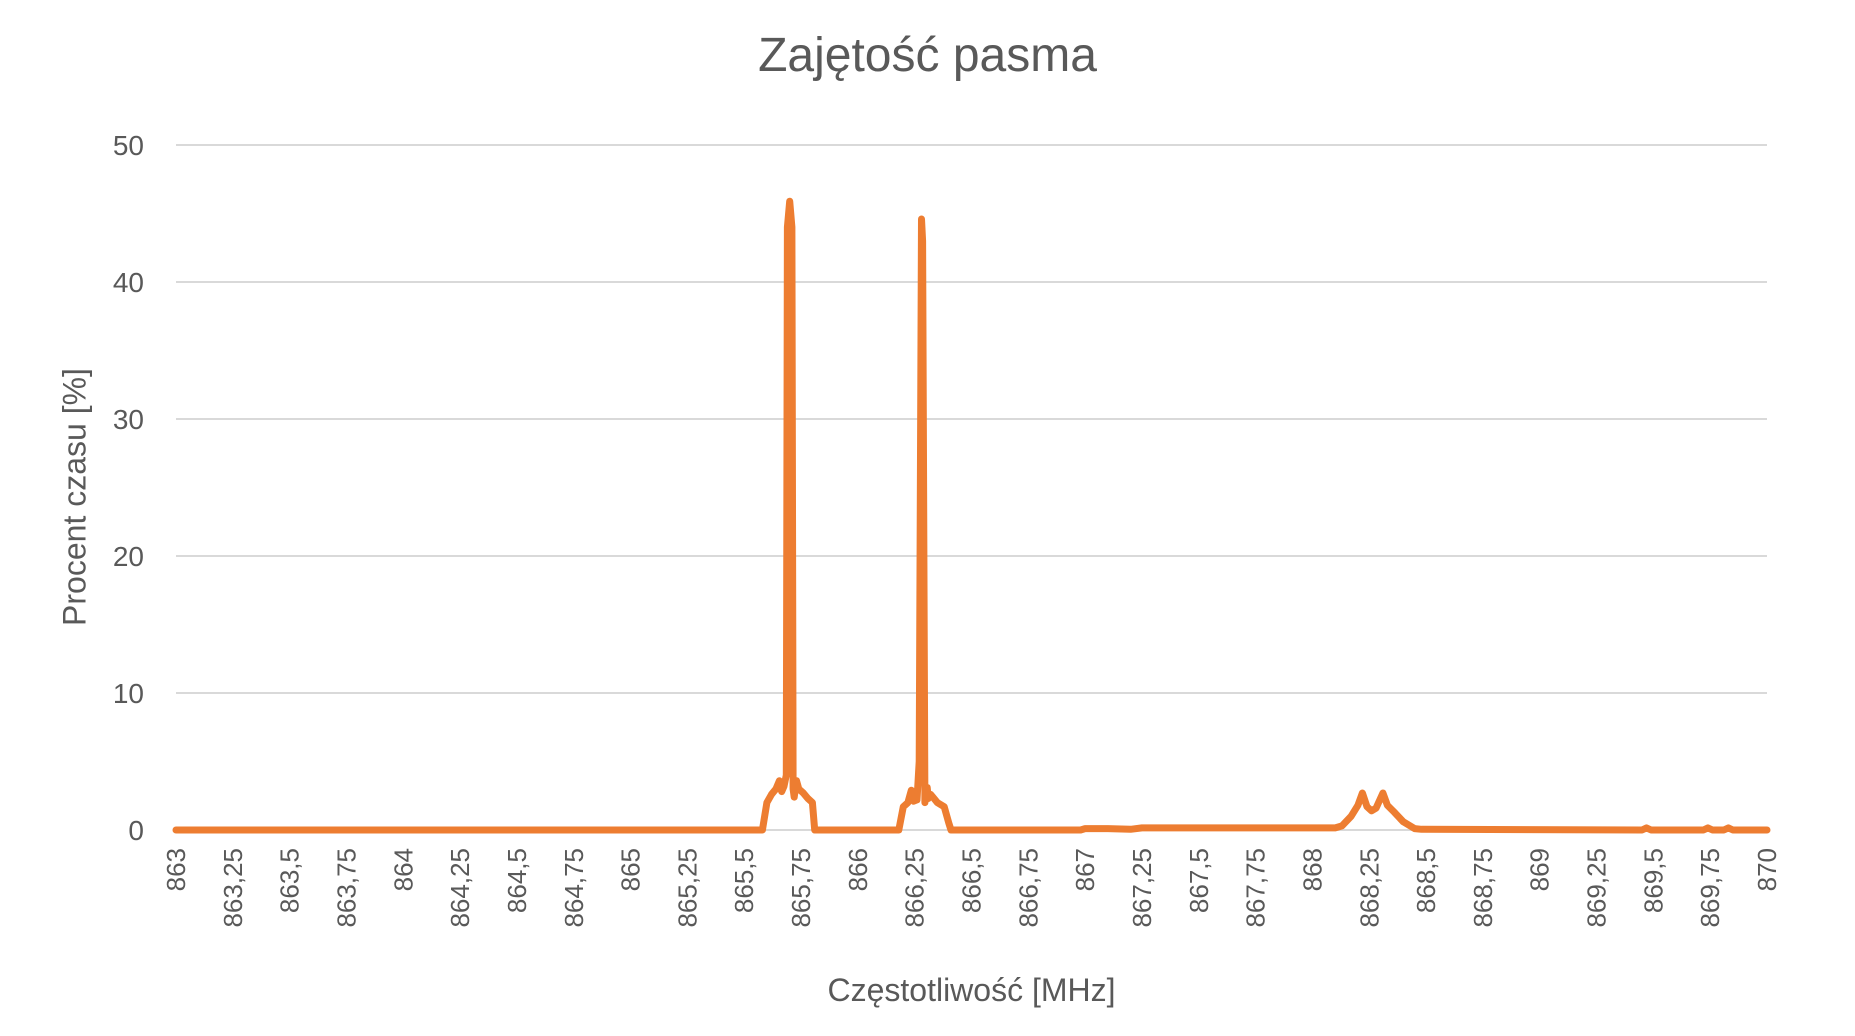 The image size is (1855, 1036). I want to click on x-tick-label: 863,5, so click(290, 880).